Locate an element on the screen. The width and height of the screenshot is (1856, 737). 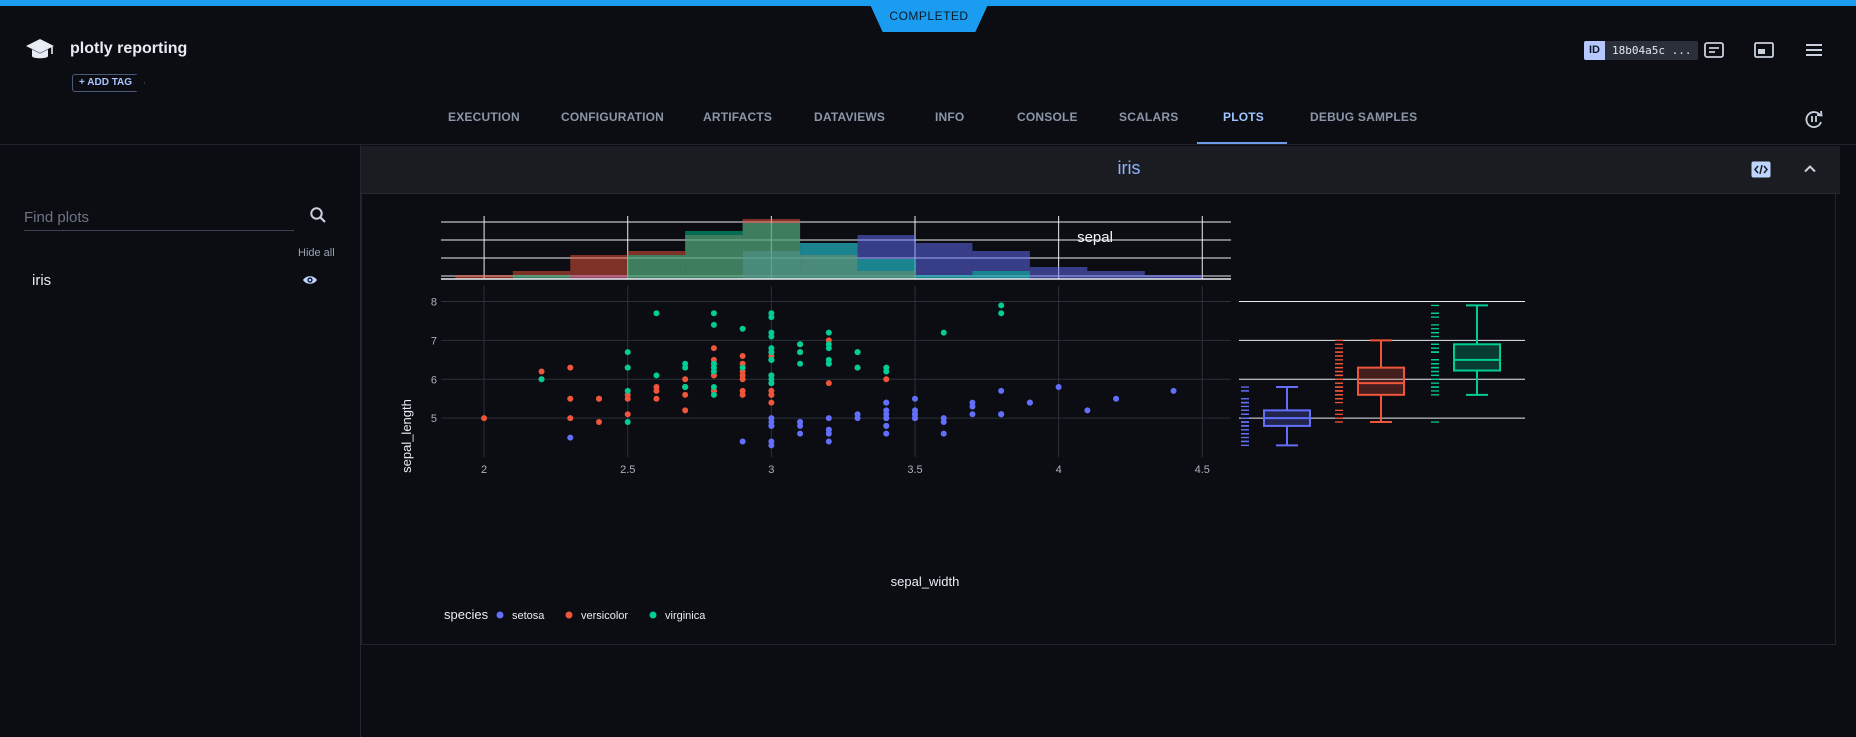
tab-console: CONSOLE is located at coordinates (1047, 117).